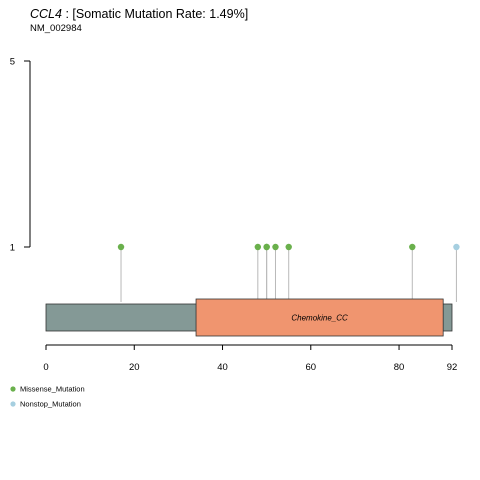  Describe the element at coordinates (155, 14) in the screenshot. I see `title-mutation-rate: : [Somatic Mutation Rate: 1.49%]` at that location.